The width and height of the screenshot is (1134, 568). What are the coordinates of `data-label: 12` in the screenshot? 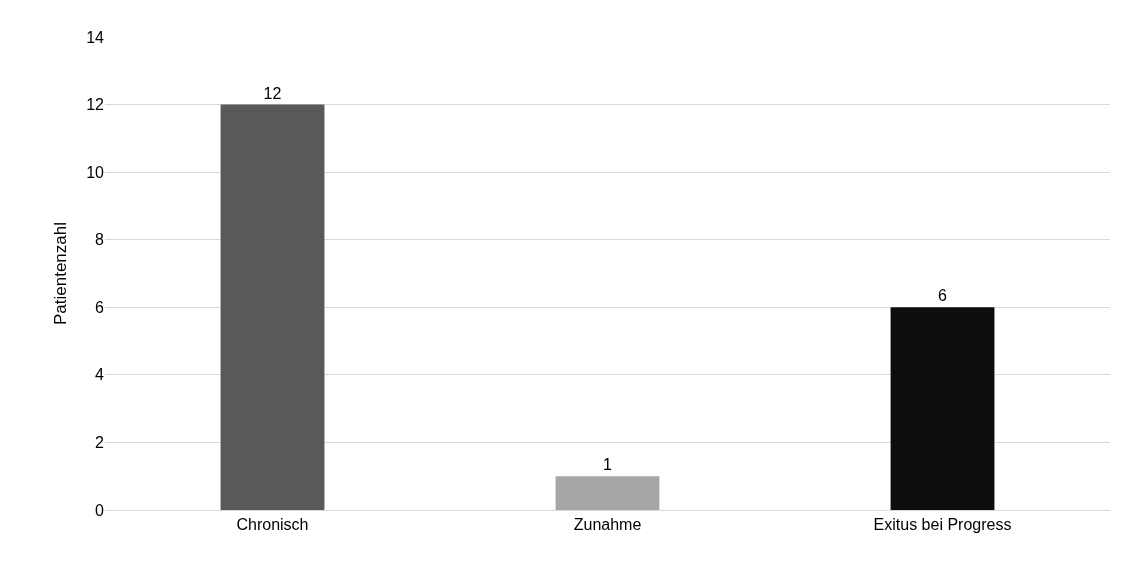 It's located at (272, 93).